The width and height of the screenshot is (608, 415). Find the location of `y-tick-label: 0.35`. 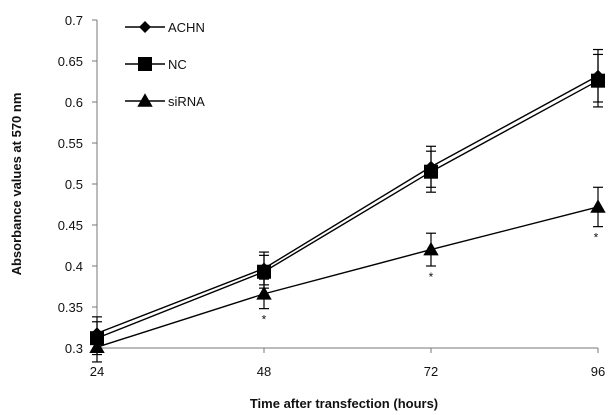

y-tick-label: 0.35 is located at coordinates (70, 307).